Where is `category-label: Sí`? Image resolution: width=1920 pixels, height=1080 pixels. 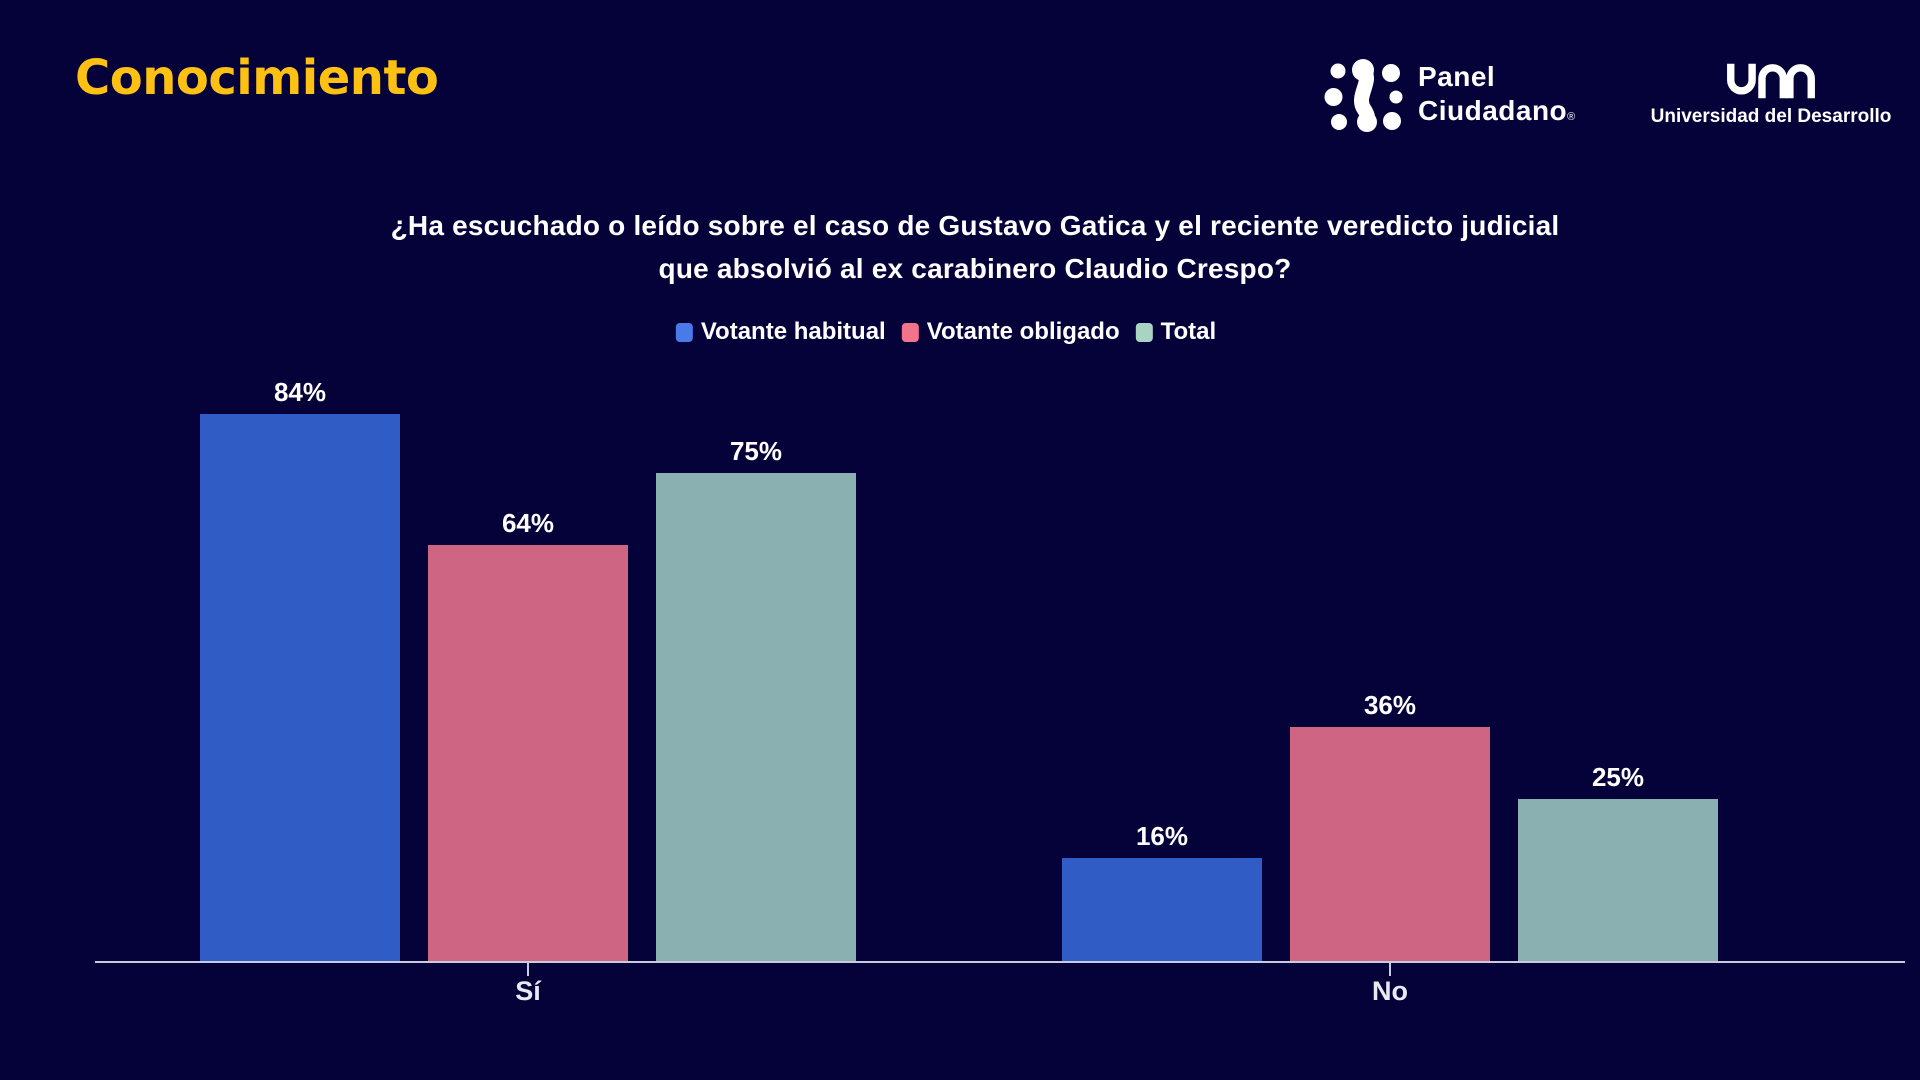 category-label: Sí is located at coordinates (528, 991).